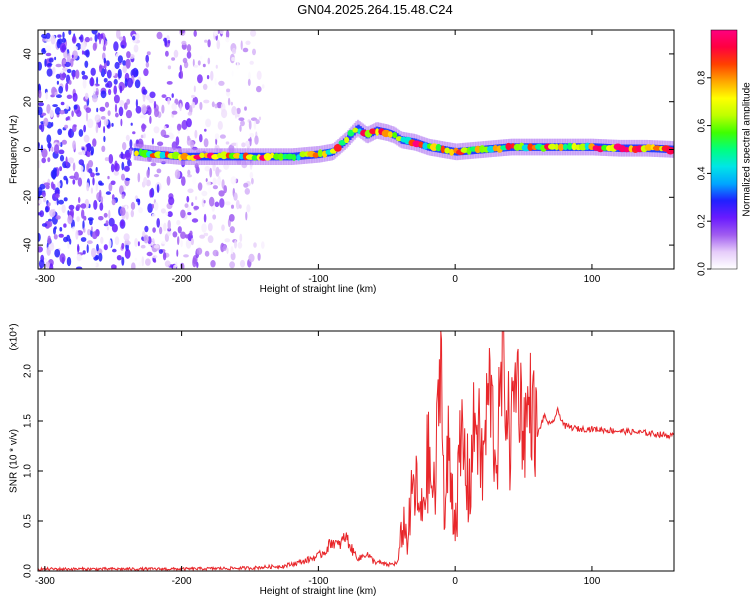 The image size is (750, 600). I want to click on colorbar-tick-label: 0.2, so click(702, 221).